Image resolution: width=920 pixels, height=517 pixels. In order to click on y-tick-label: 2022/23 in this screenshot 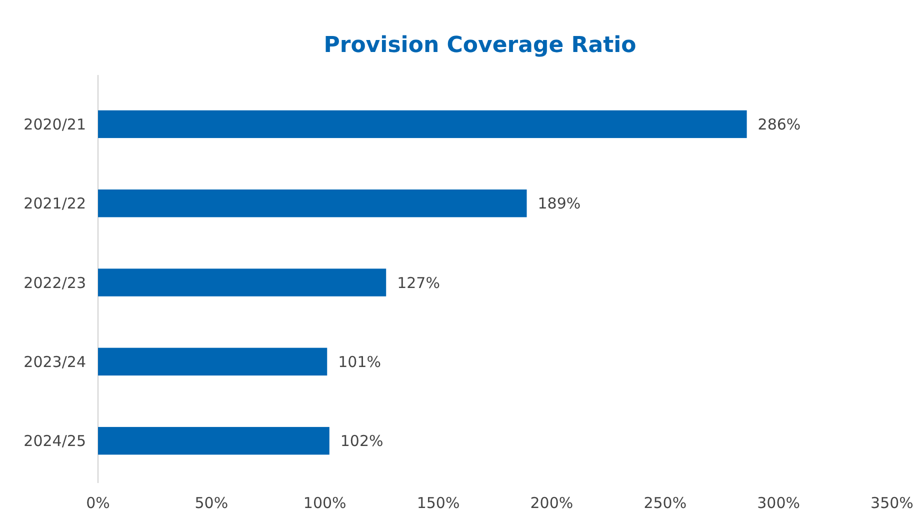, I will do `click(55, 283)`.